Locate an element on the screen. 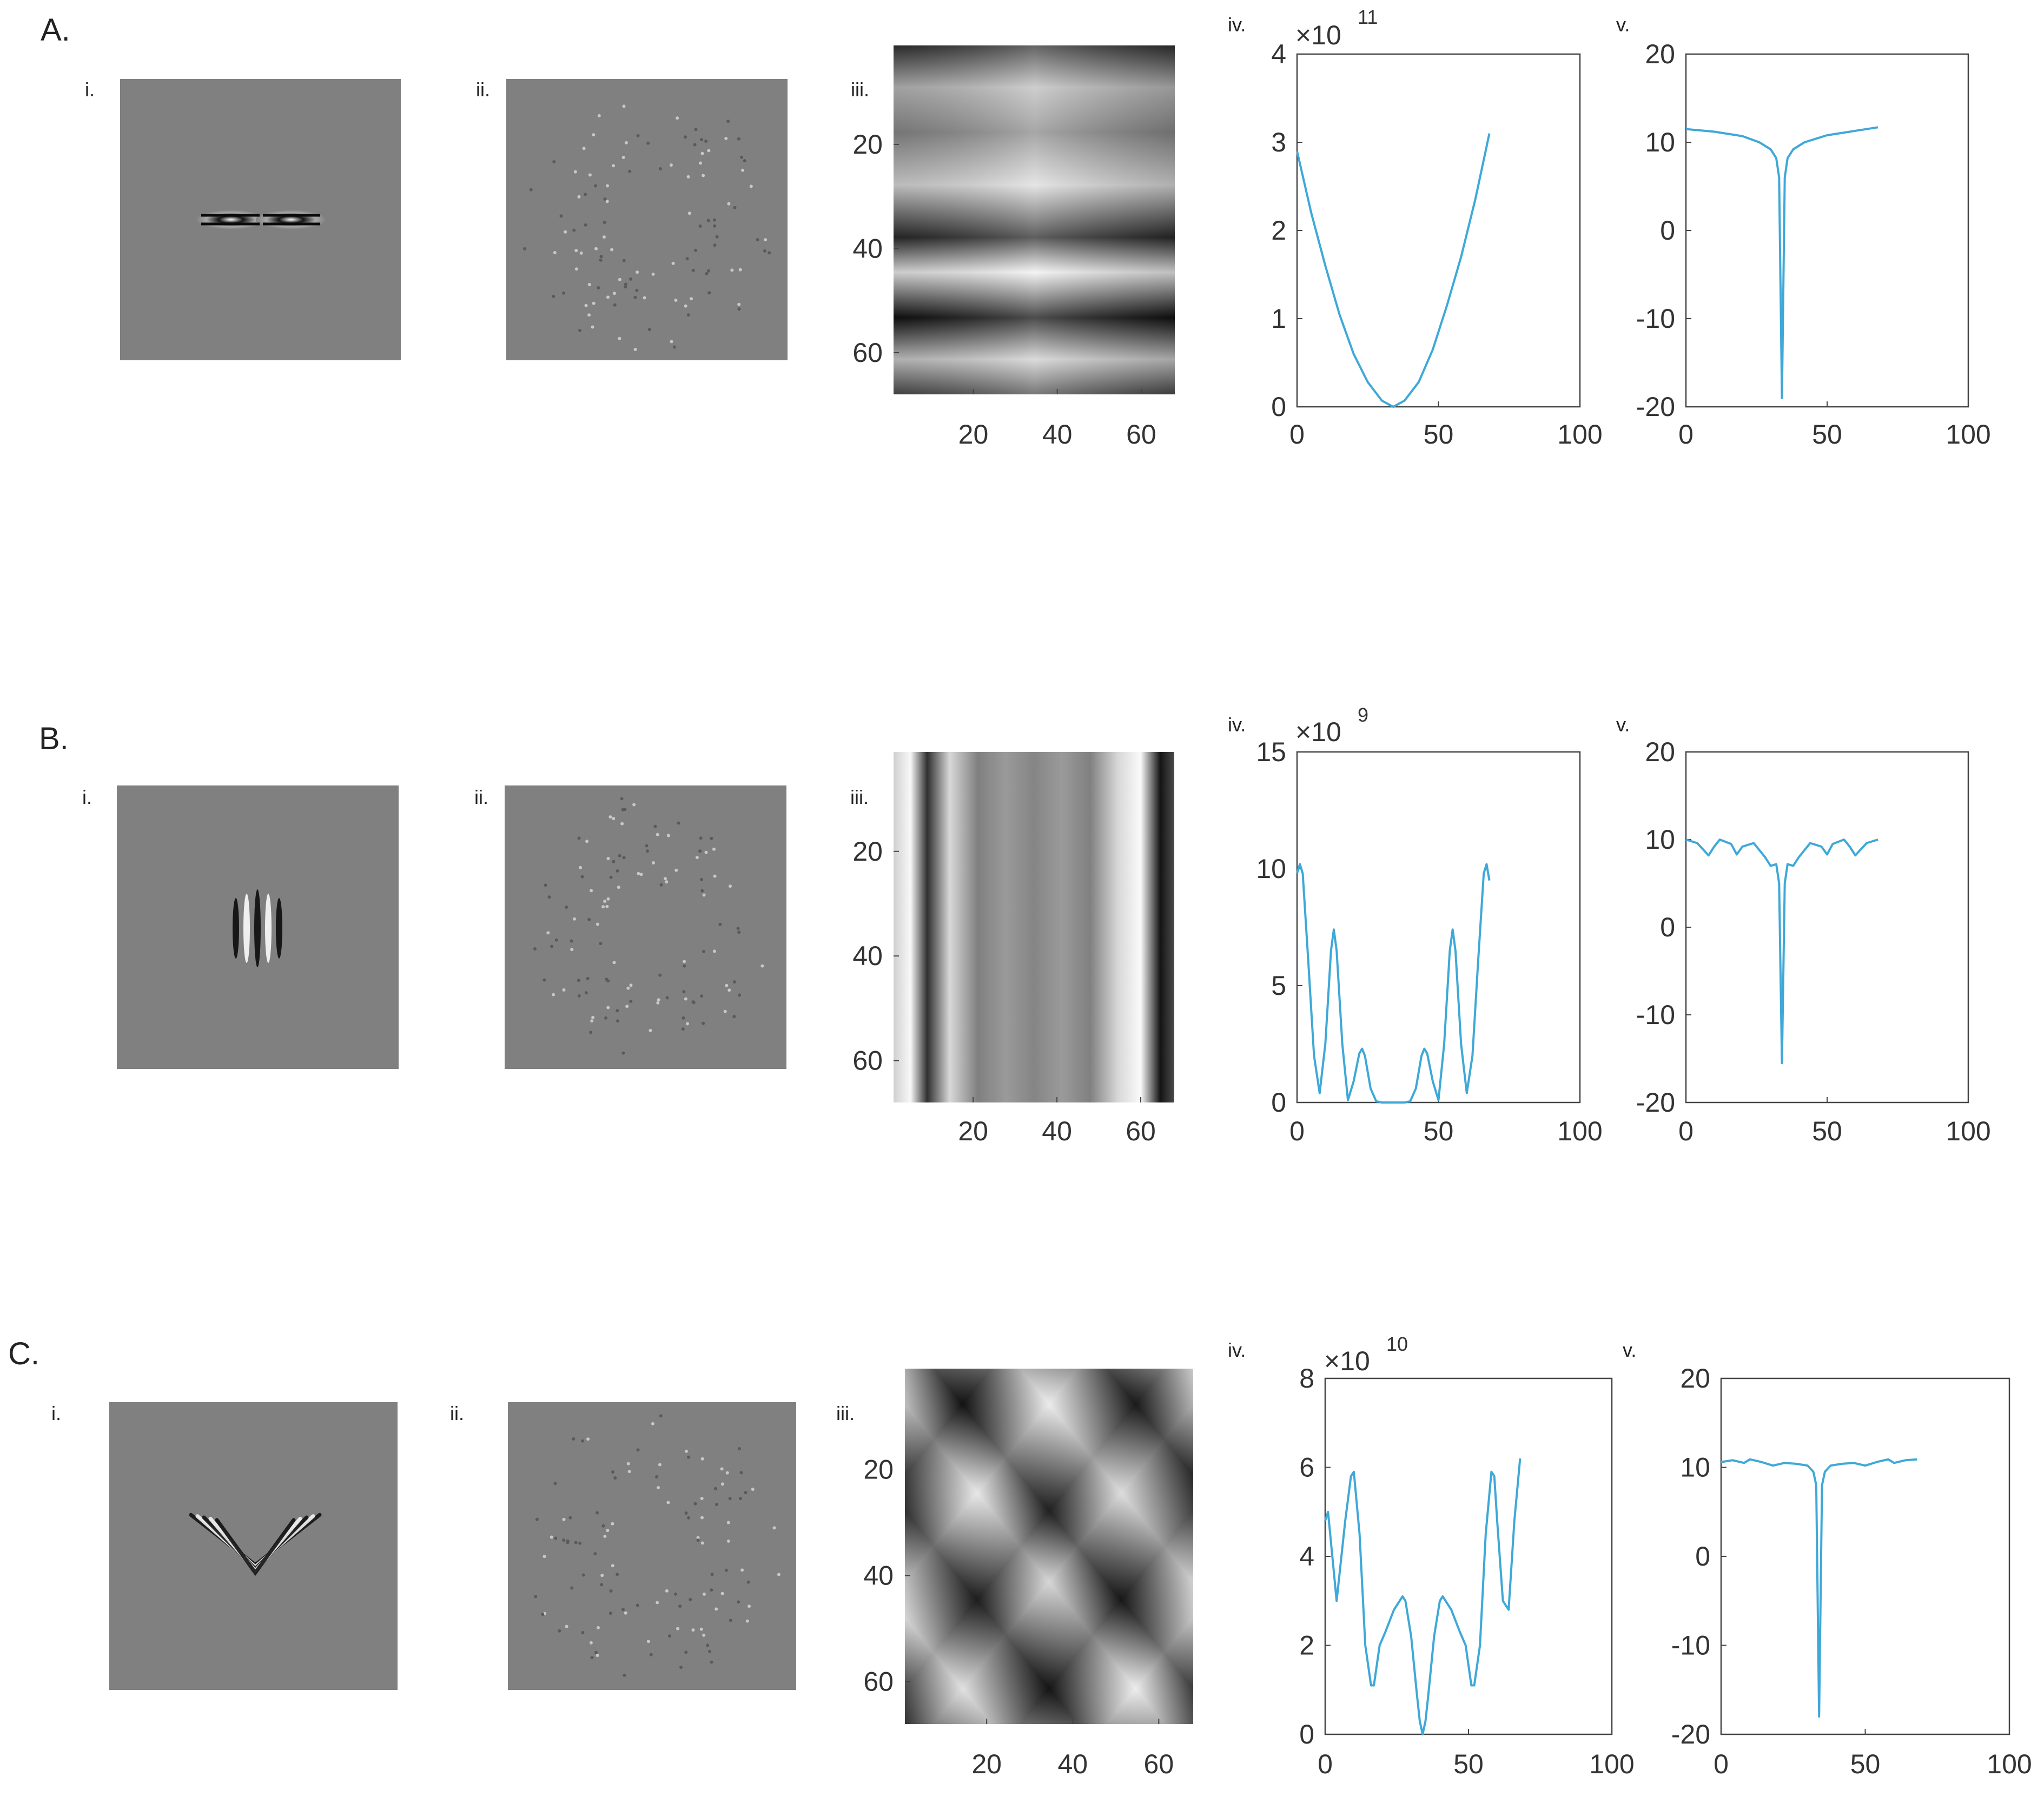  row-b-exponent-label: ×10 9 is located at coordinates (1331, 726).